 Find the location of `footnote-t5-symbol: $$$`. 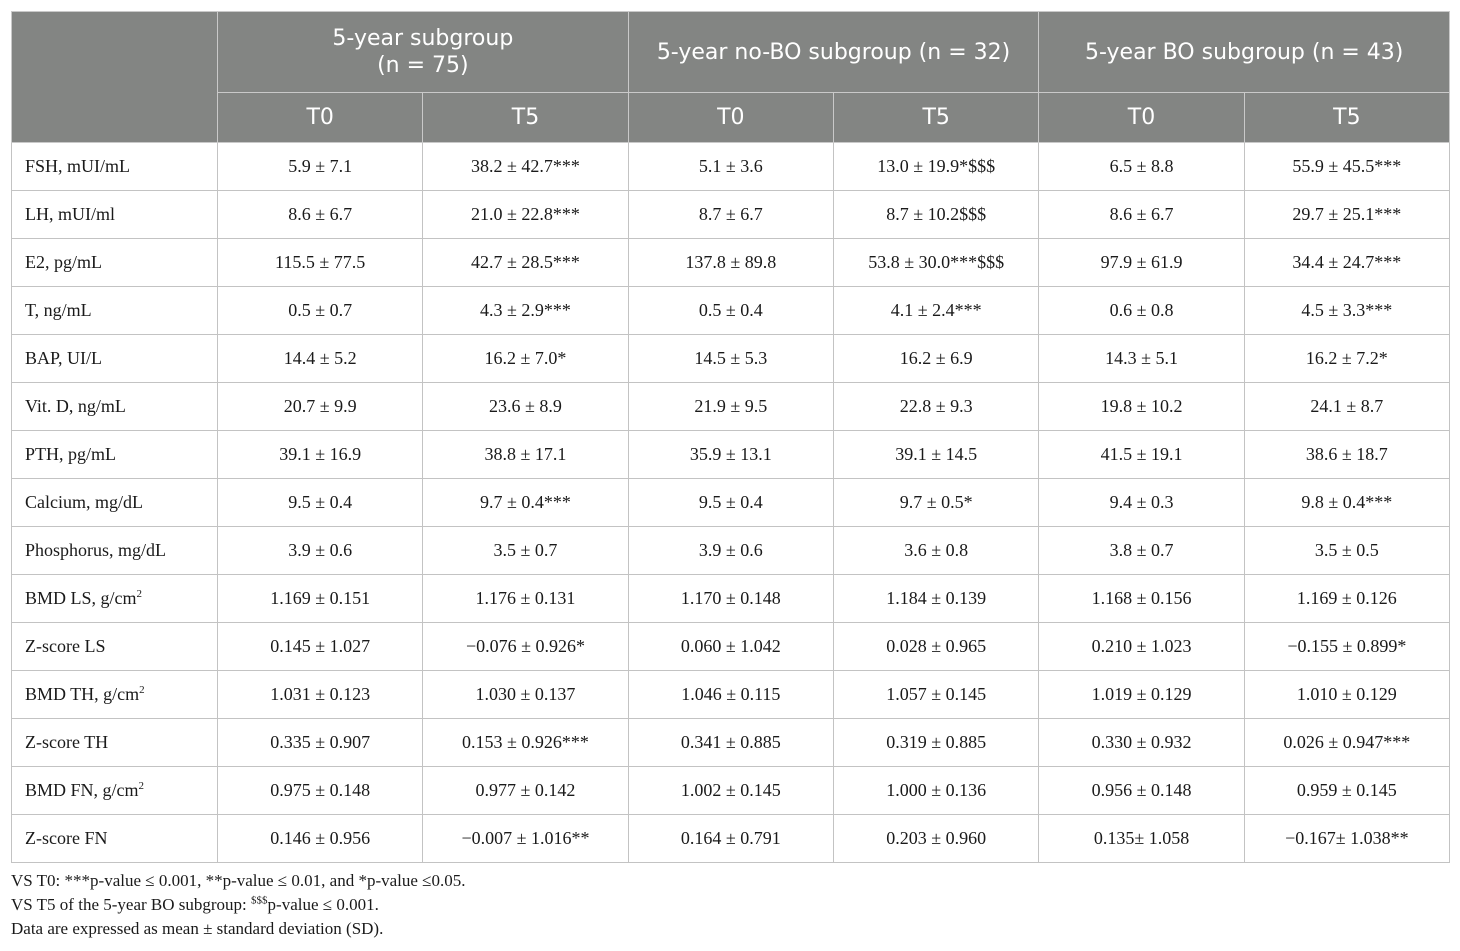

footnote-t5-symbol: $$$ is located at coordinates (259, 900).